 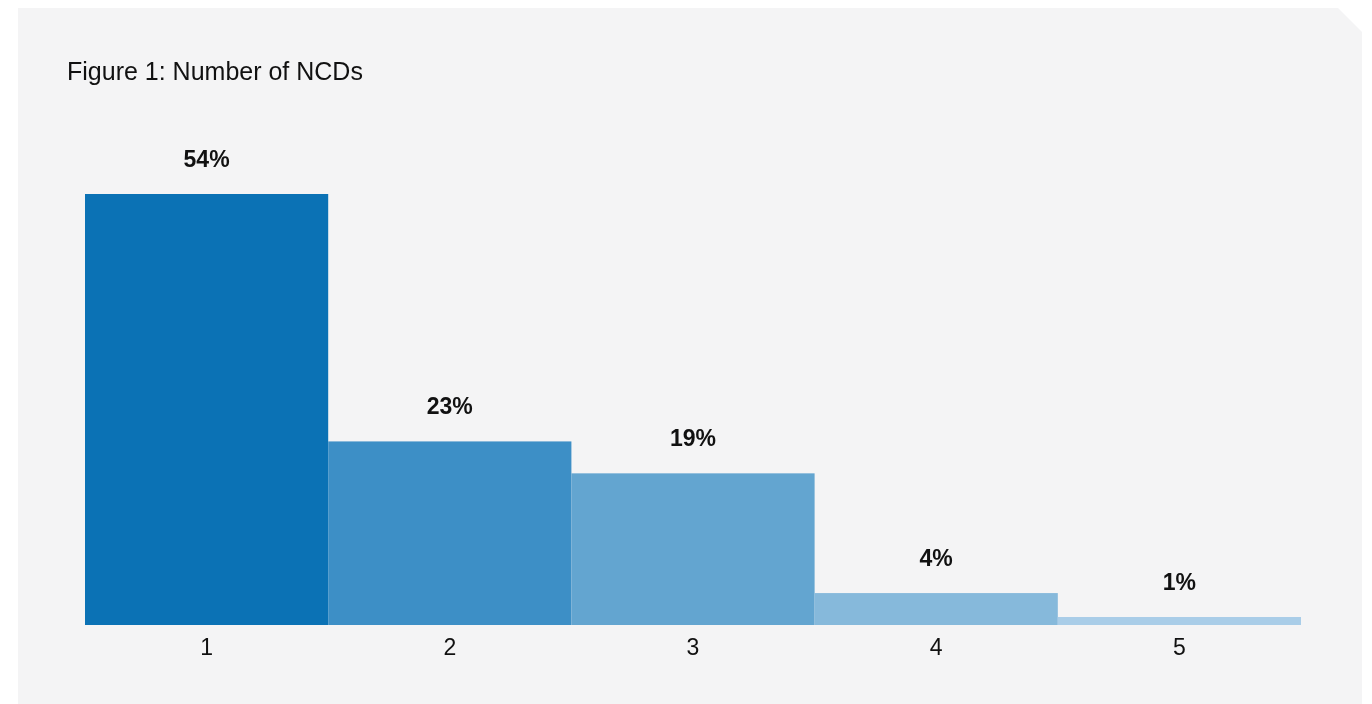 I want to click on x-tick-label: 3, so click(x=693, y=647).